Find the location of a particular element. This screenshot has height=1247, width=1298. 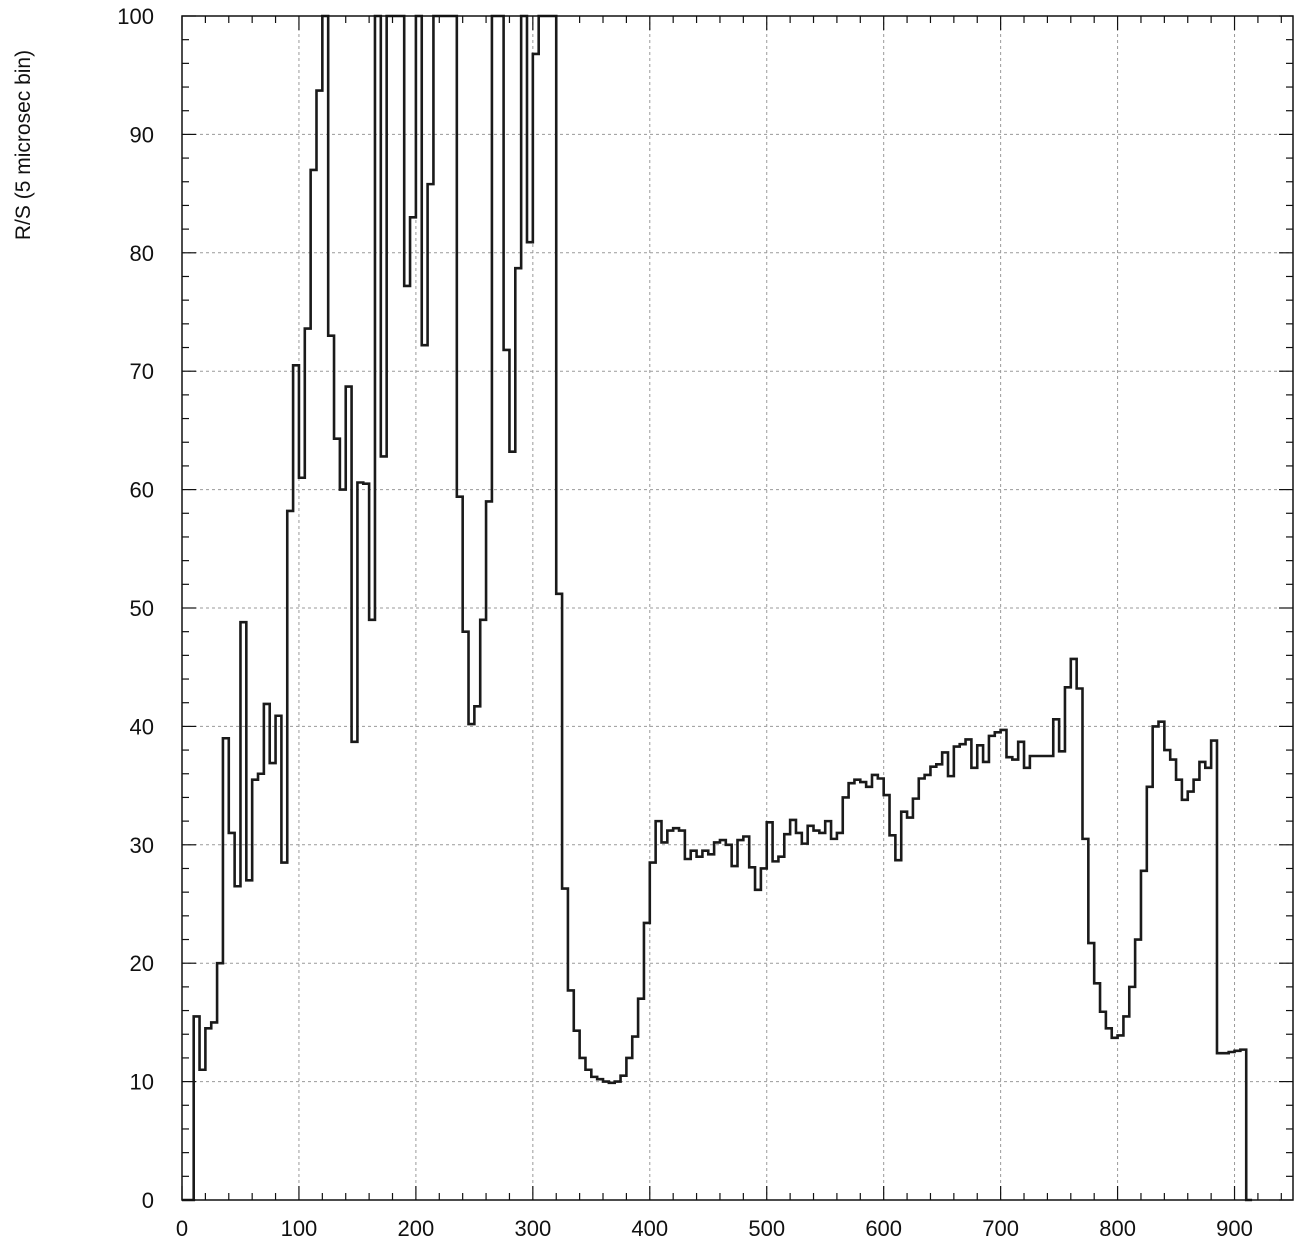

x-tick-label: 900 is located at coordinates (1234, 1228).